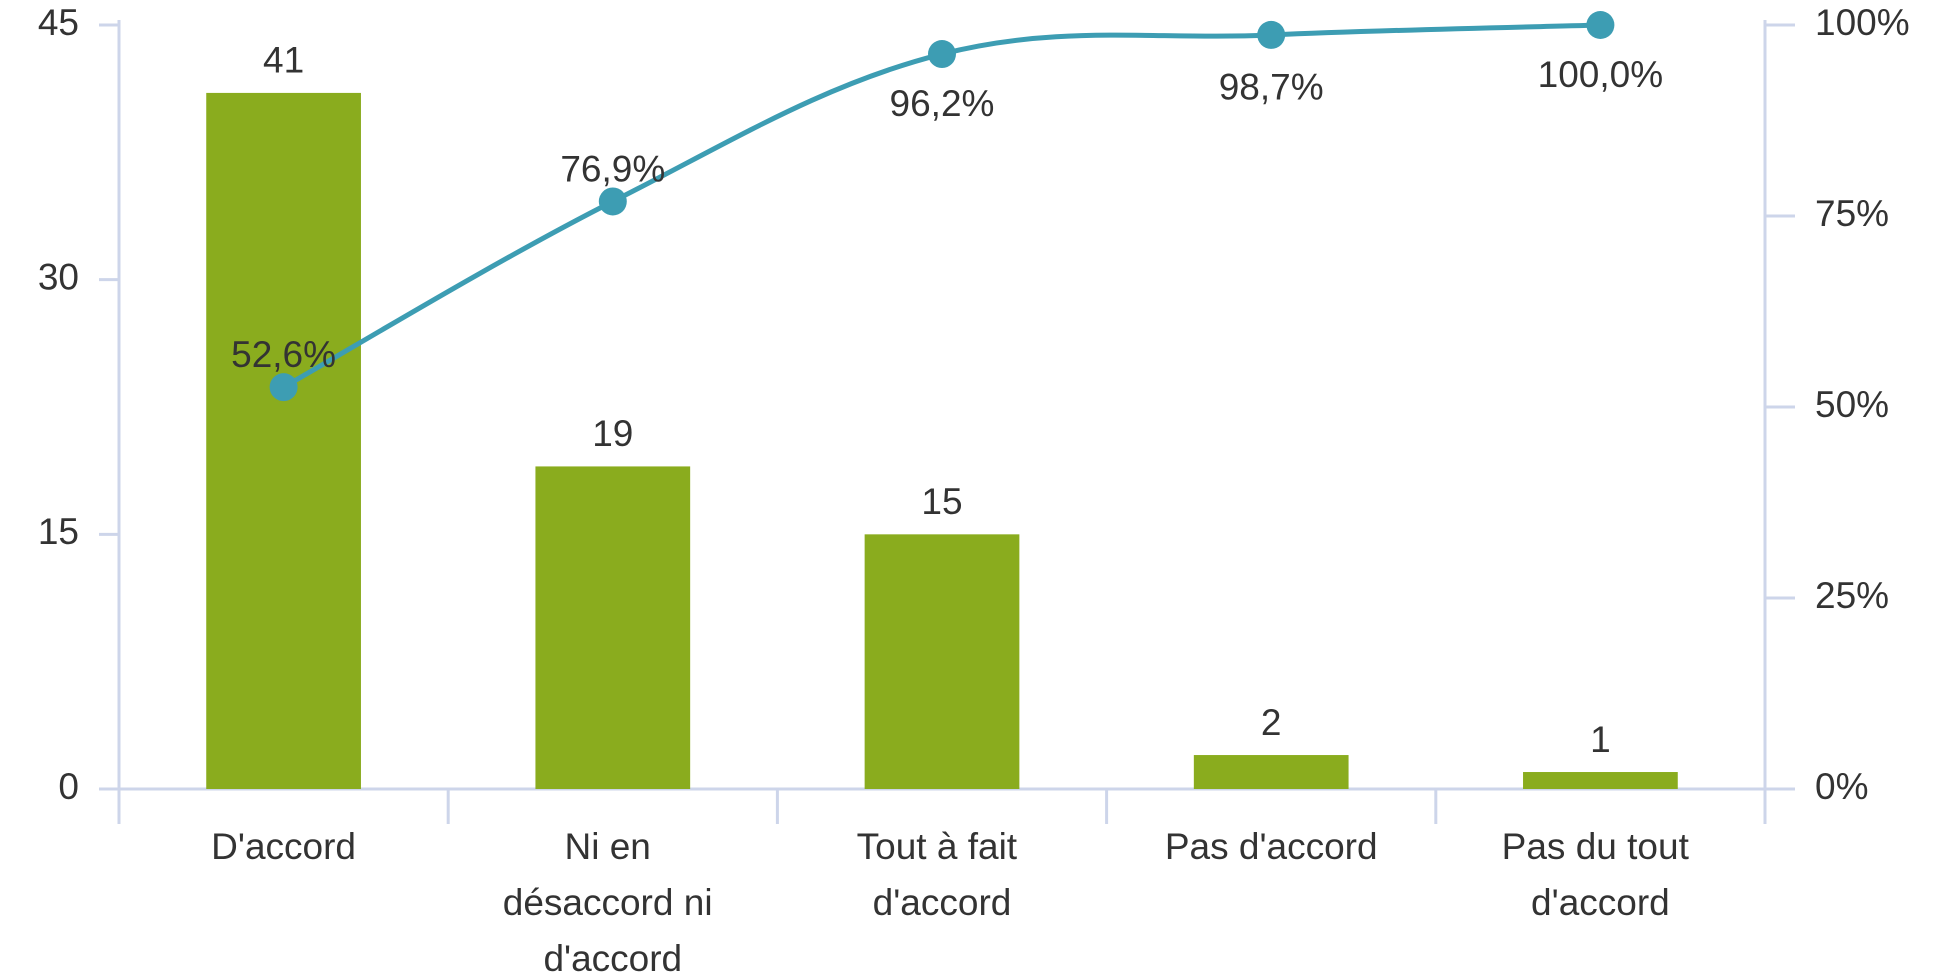 The height and width of the screenshot is (976, 1948). I want to click on line-value-label: 96,2%, so click(942, 103).